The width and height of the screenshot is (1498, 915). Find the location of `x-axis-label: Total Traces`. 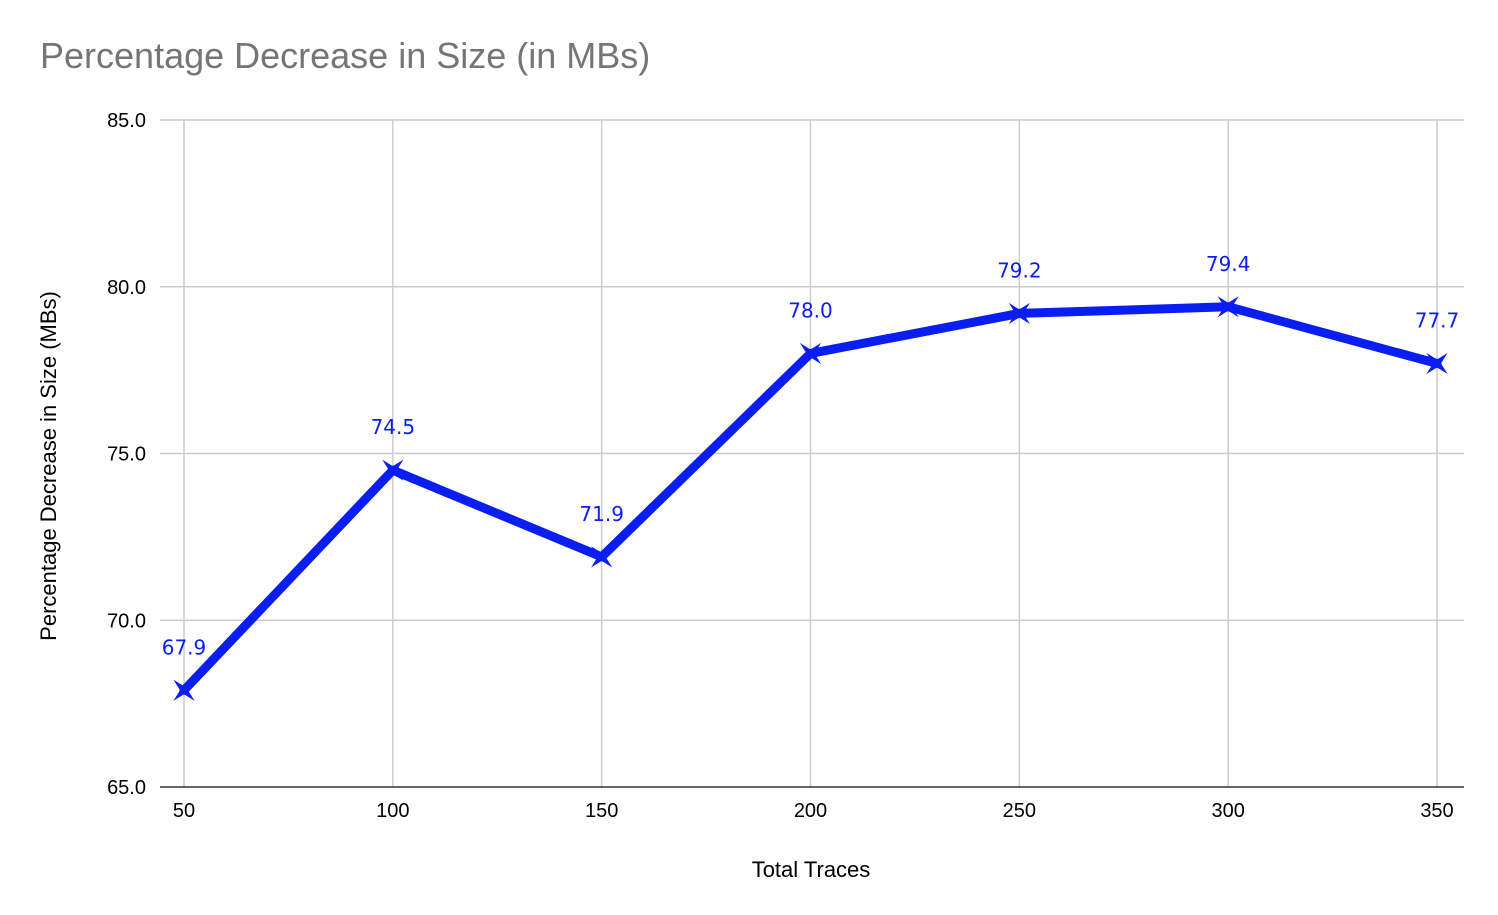

x-axis-label: Total Traces is located at coordinates (811, 869).